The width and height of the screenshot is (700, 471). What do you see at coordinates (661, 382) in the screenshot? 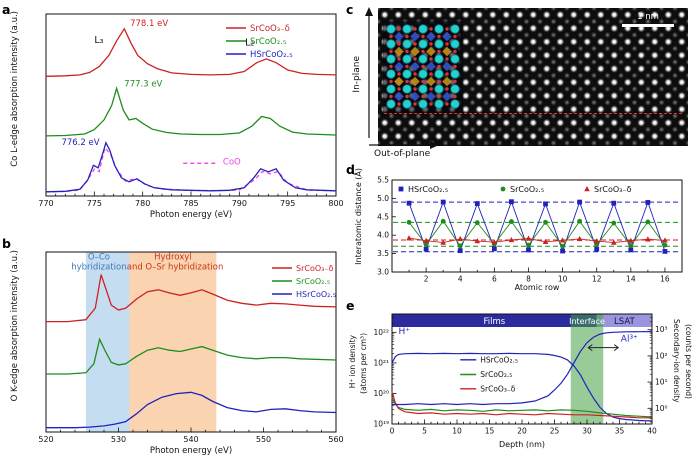
I see `right-tick-label: 10¹` at bounding box center [661, 382].